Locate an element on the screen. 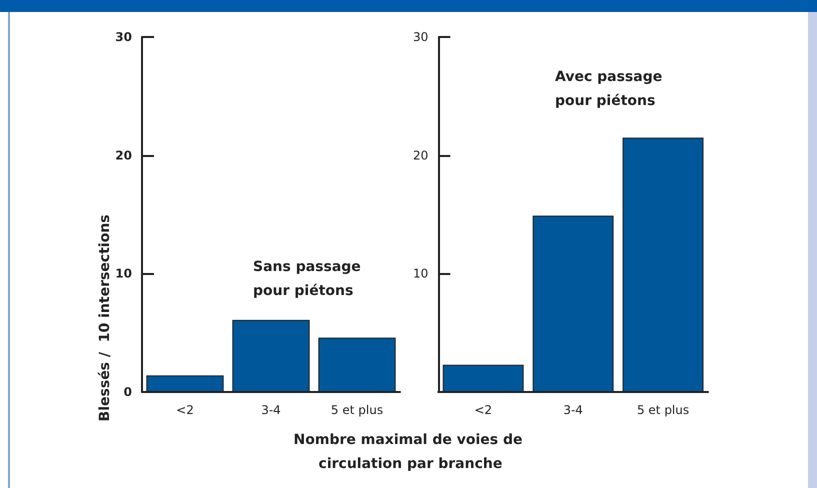  text: Avec passage pour piétons is located at coordinates (611, 89).